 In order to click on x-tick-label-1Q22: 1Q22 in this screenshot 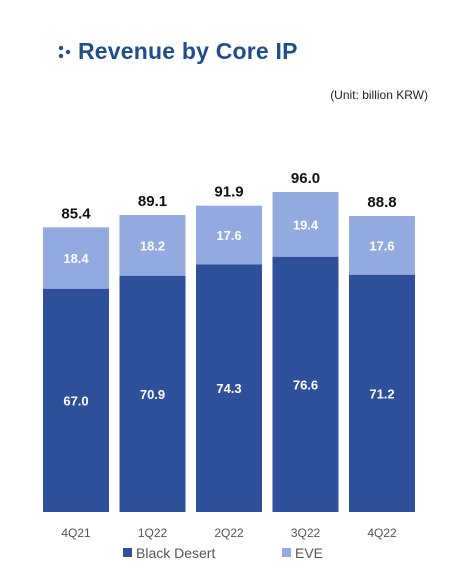, I will do `click(153, 533)`.